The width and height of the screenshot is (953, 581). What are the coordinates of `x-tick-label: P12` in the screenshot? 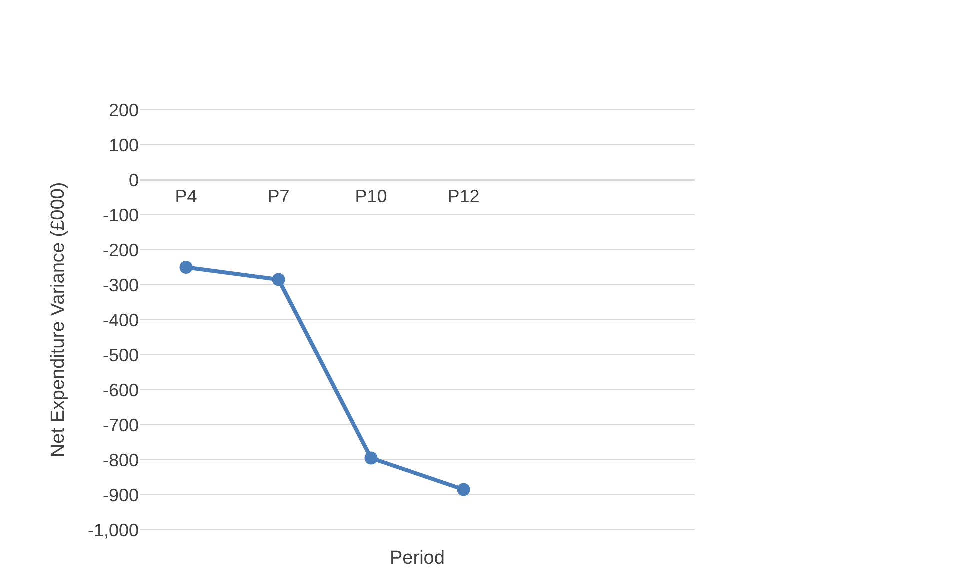 It's located at (464, 196).